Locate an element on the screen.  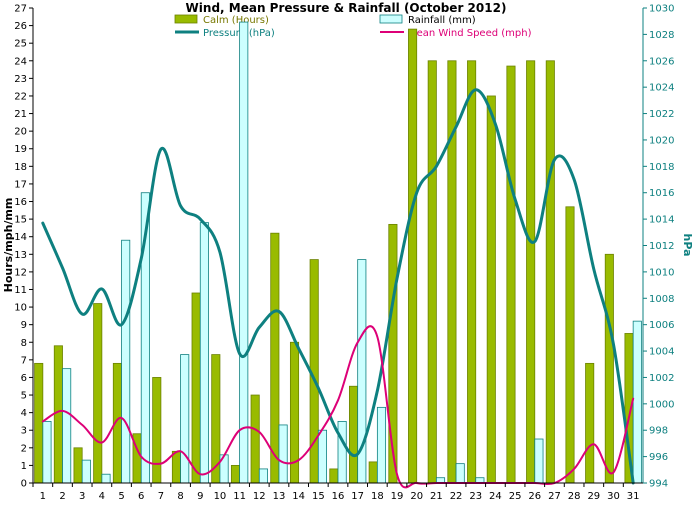
y-tick-left-label: 0 is located at coordinates (24, 484).